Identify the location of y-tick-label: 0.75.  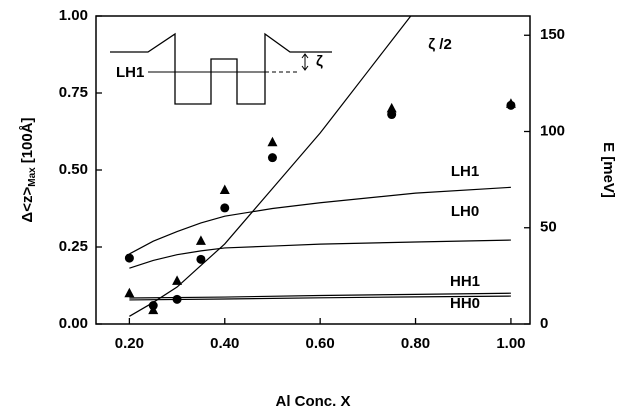
(73, 92).